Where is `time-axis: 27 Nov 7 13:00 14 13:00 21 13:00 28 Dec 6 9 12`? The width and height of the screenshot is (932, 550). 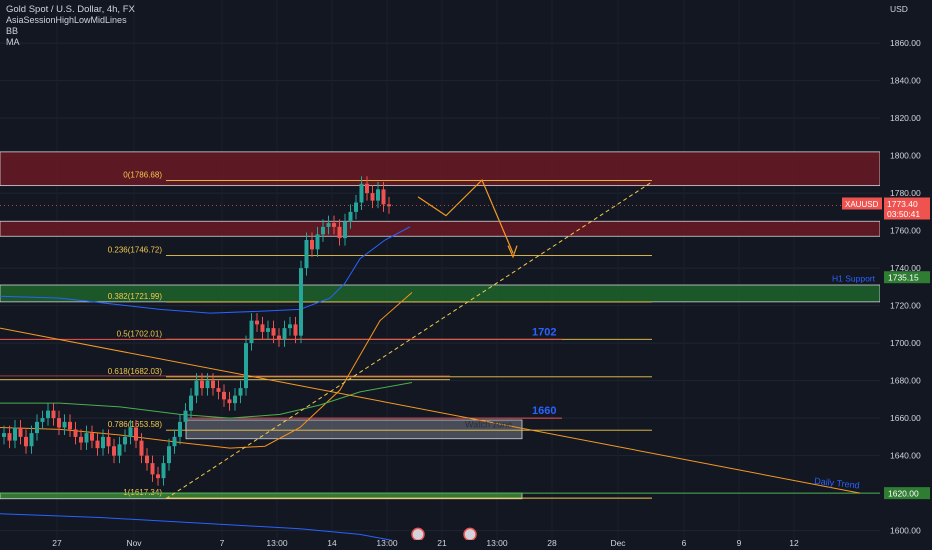 time-axis: 27 Nov 7 13:00 14 13:00 21 13:00 28 Dec 6 9 12 is located at coordinates (440, 544).